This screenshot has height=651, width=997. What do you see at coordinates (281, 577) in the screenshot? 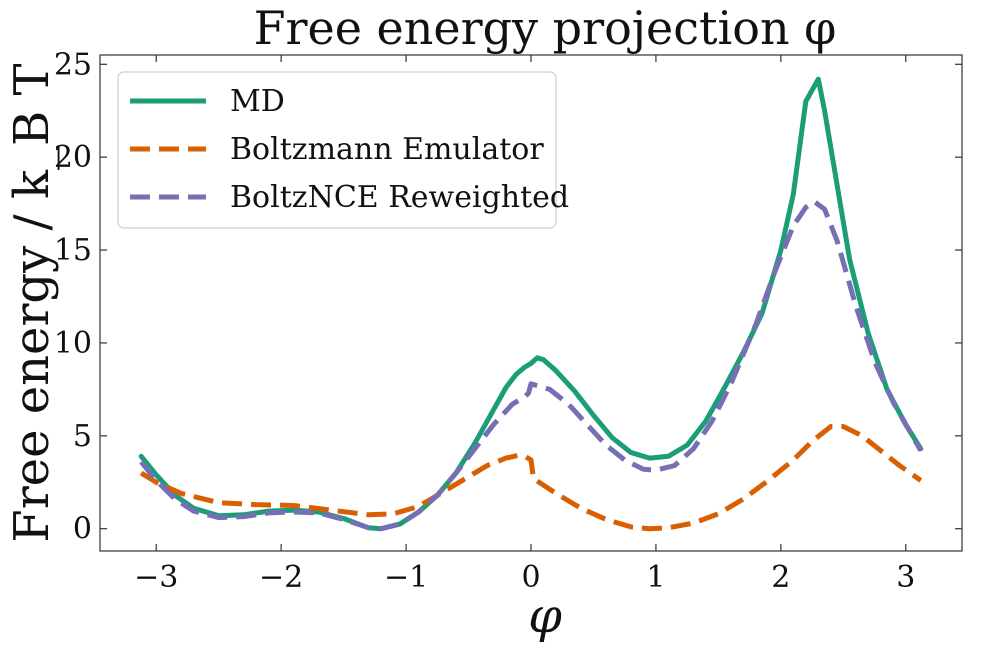
I see `x-tick-label: −2` at bounding box center [281, 577].